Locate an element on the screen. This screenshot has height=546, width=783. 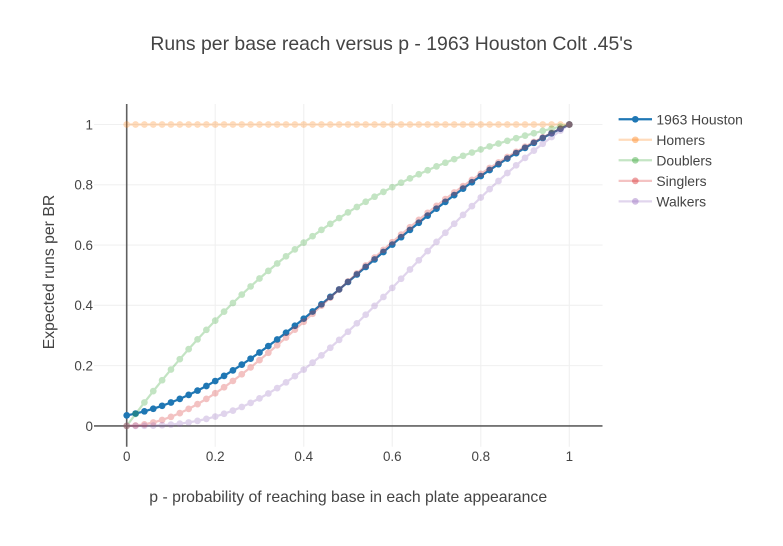
svg-text: Singlers is located at coordinates (681, 181).